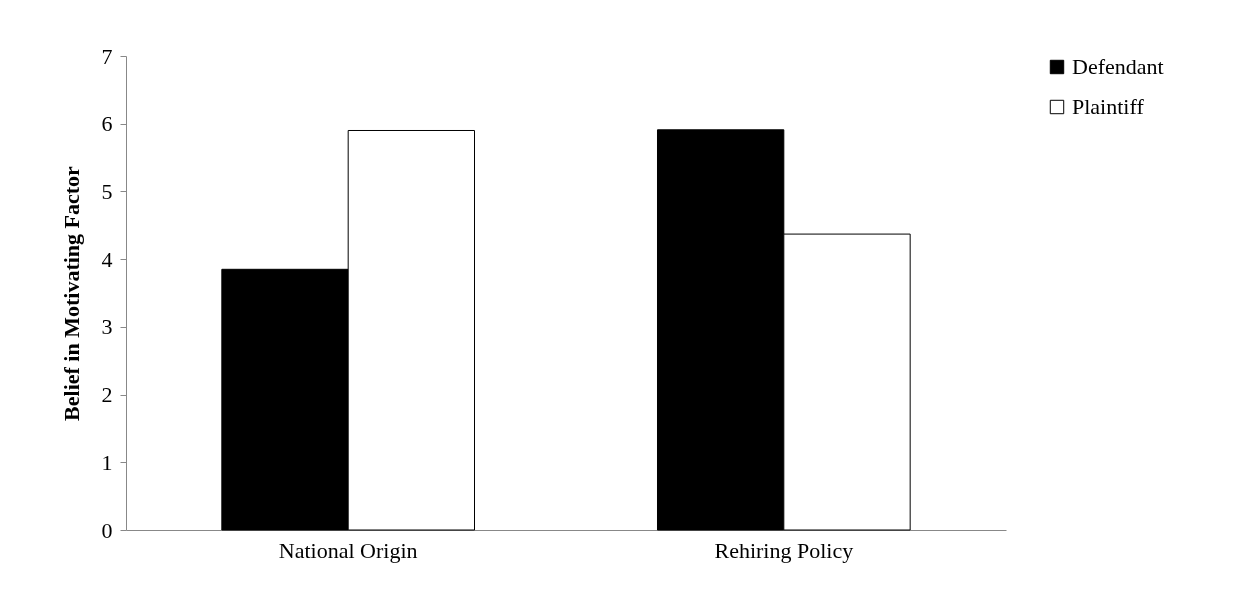 The image size is (1247, 591). Describe the element at coordinates (71, 293) in the screenshot. I see `y-axis-title: Belief in Motivating Factor` at that location.